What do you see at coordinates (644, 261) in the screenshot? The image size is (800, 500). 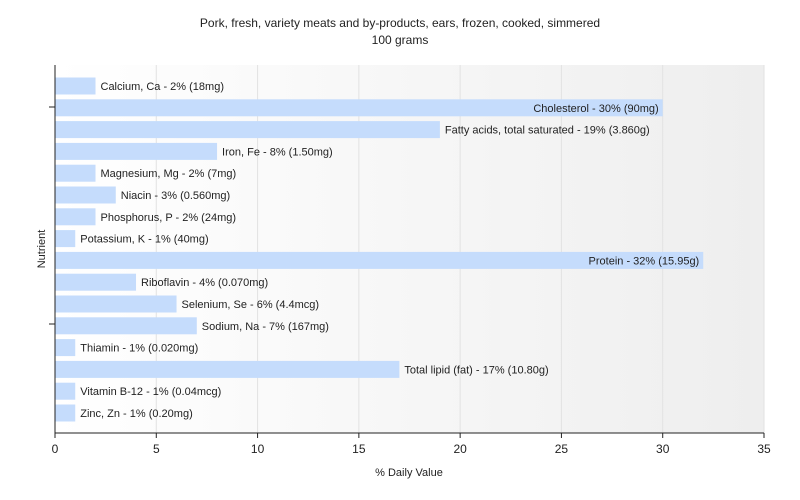 I see `bar-label: Protein - 32% (15.95g)` at bounding box center [644, 261].